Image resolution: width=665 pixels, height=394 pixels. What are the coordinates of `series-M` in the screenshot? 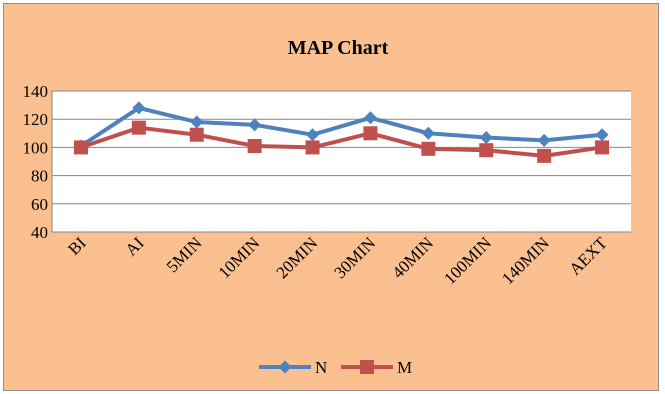 It's located at (341, 141).